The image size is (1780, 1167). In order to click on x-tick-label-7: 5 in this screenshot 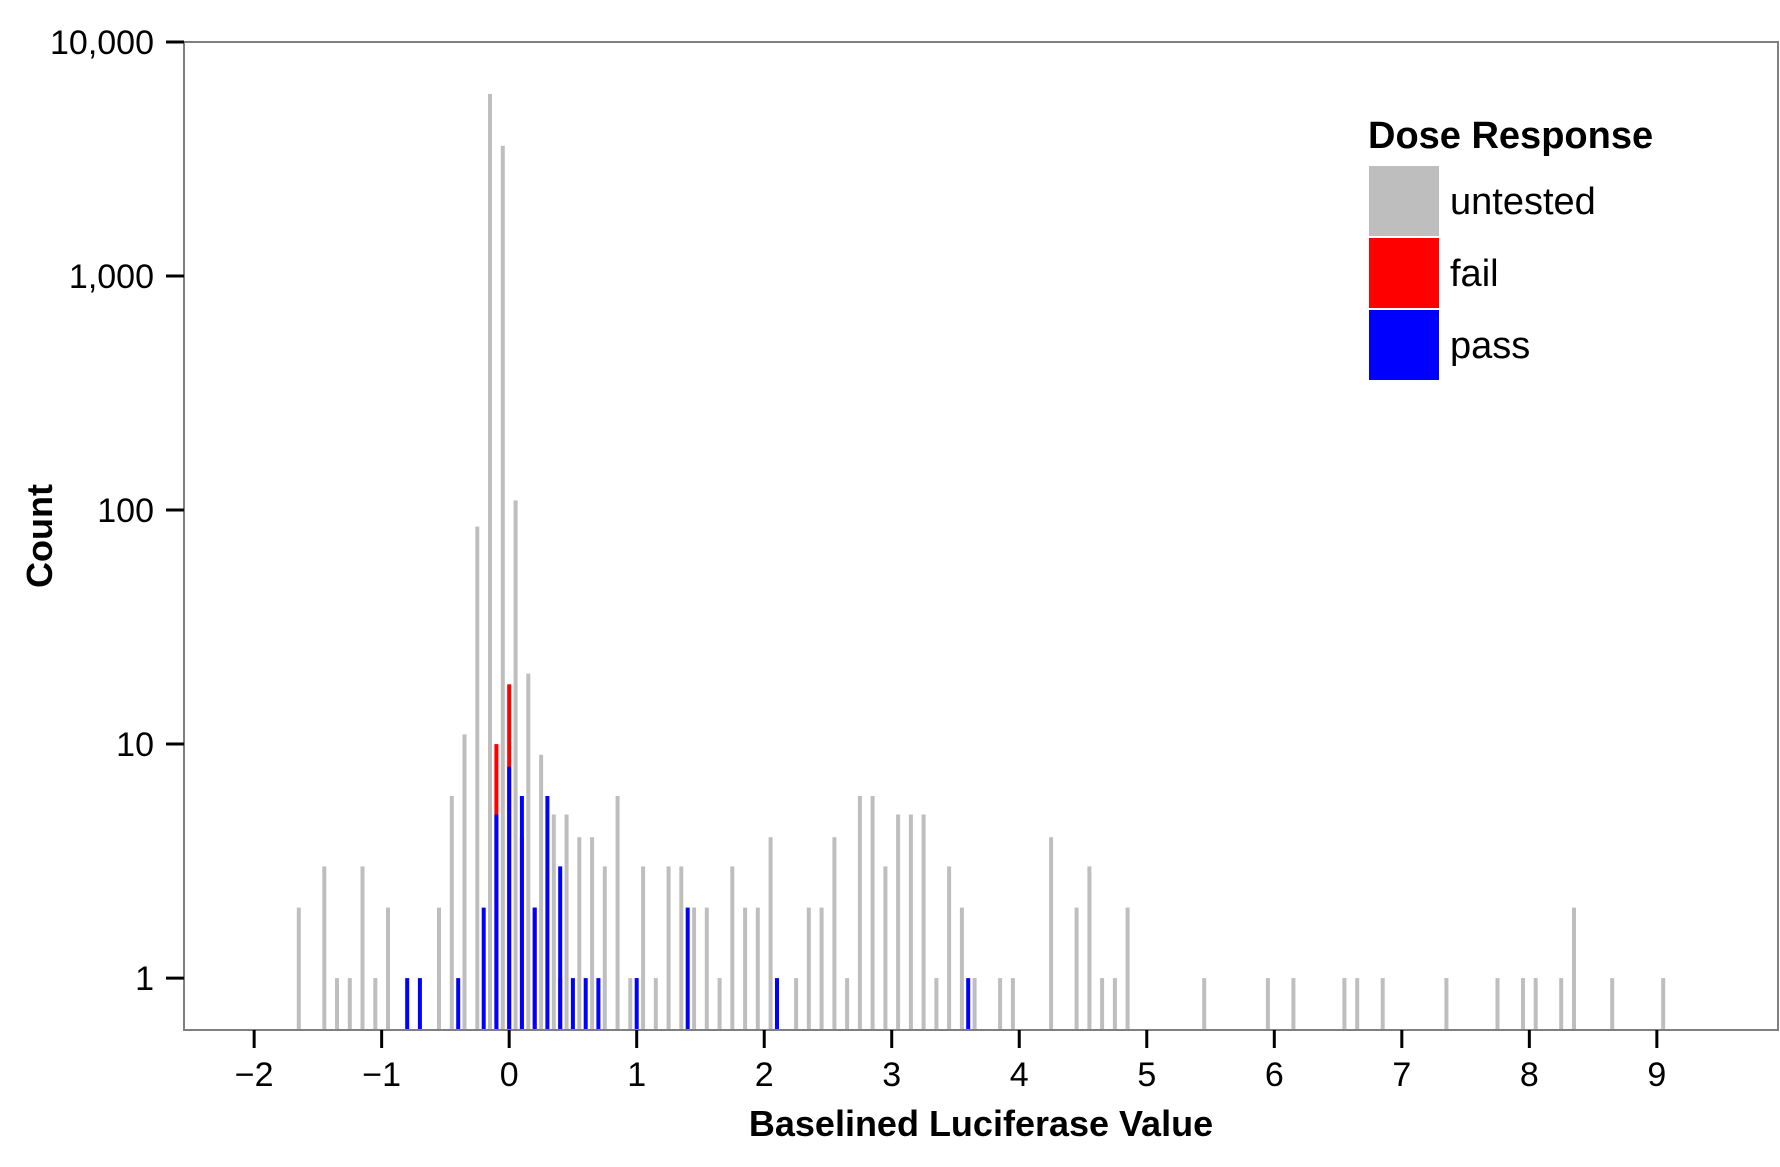, I will do `click(1146, 1075)`.